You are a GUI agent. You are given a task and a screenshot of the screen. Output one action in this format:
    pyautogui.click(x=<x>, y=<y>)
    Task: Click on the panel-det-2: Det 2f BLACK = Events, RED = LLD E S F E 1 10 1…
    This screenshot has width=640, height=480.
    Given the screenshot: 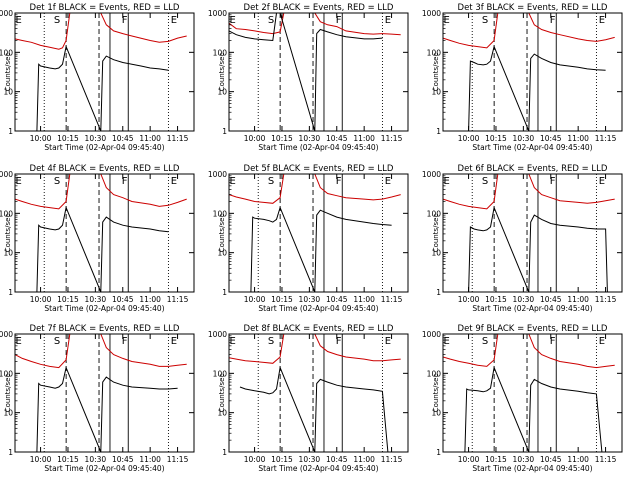 What is the action you would take?
    pyautogui.click(x=308, y=77)
    